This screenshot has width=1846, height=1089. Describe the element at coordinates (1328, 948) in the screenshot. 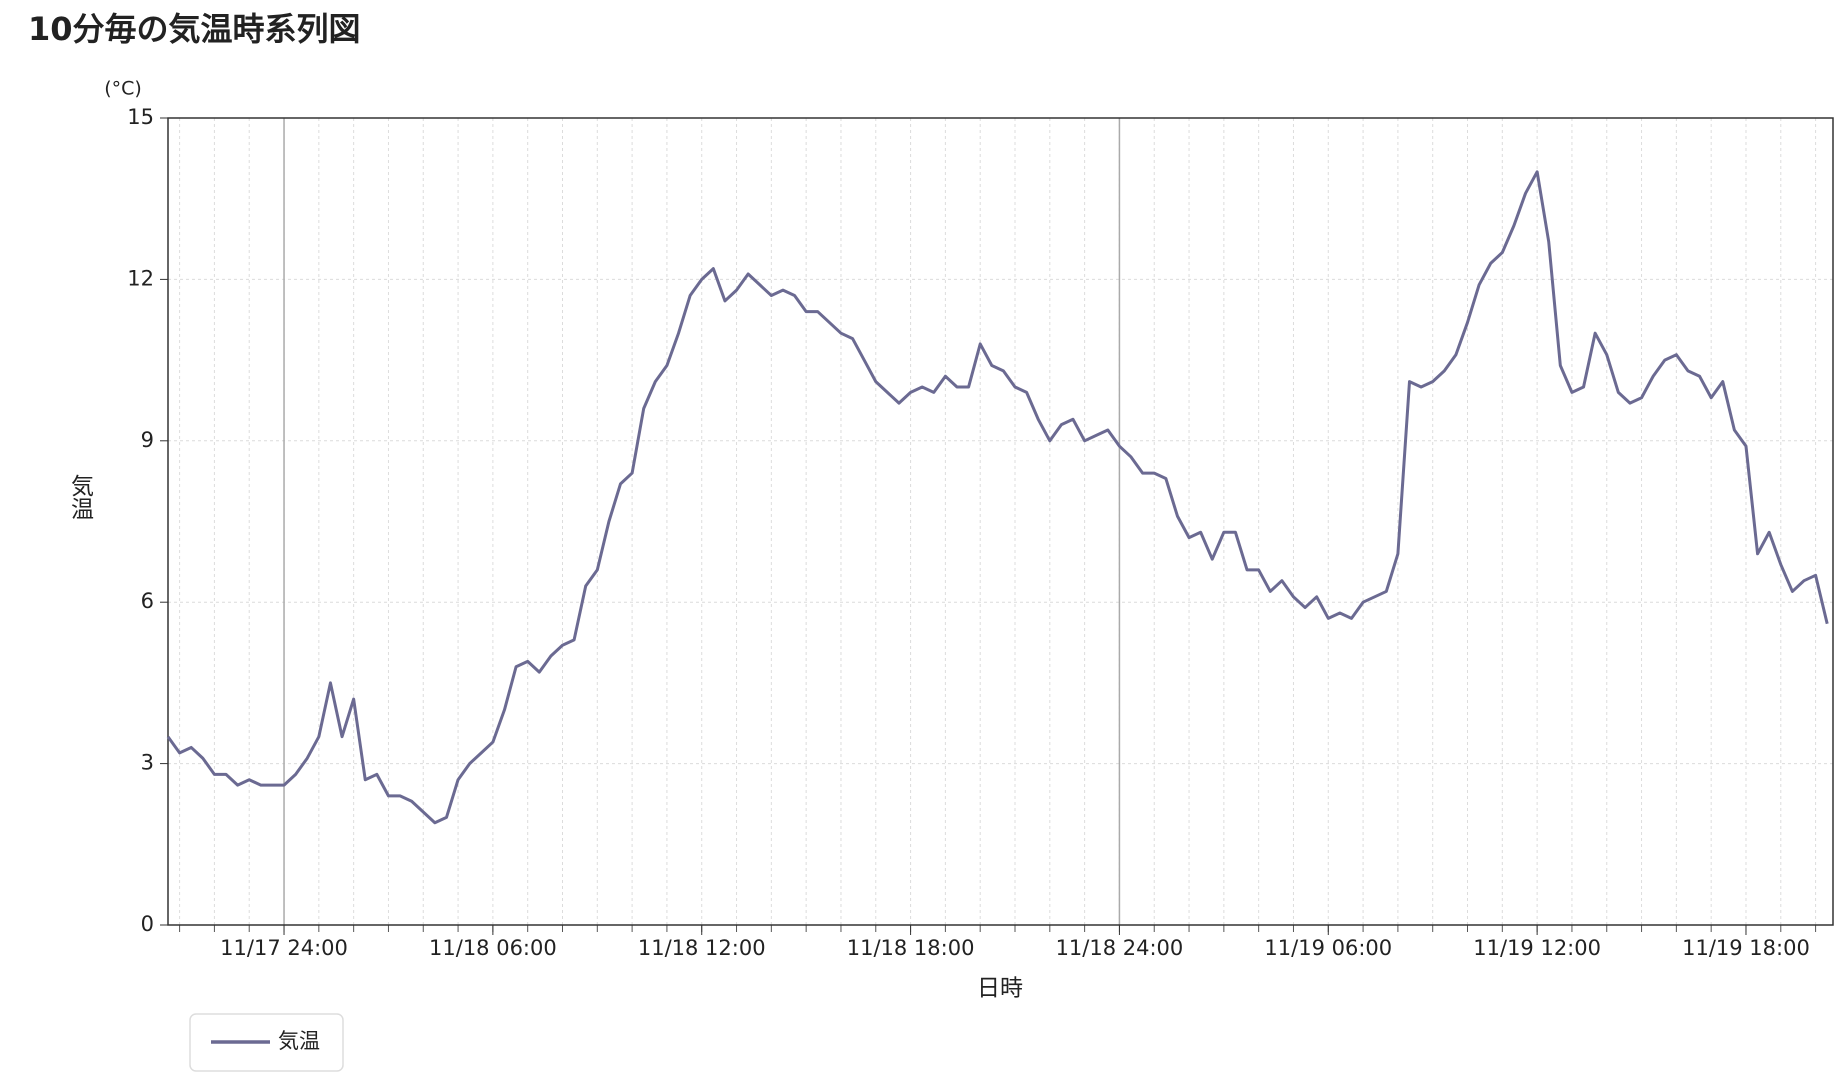

I see `x-tick-label: 11/19 06:00` at that location.